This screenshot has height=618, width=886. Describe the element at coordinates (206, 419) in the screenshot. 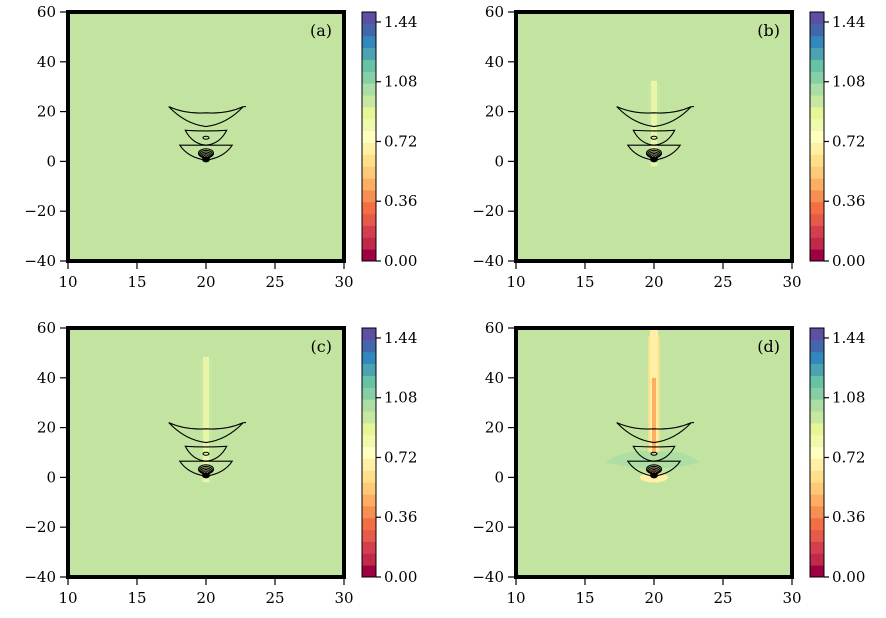

I see `heatmap-field` at that location.